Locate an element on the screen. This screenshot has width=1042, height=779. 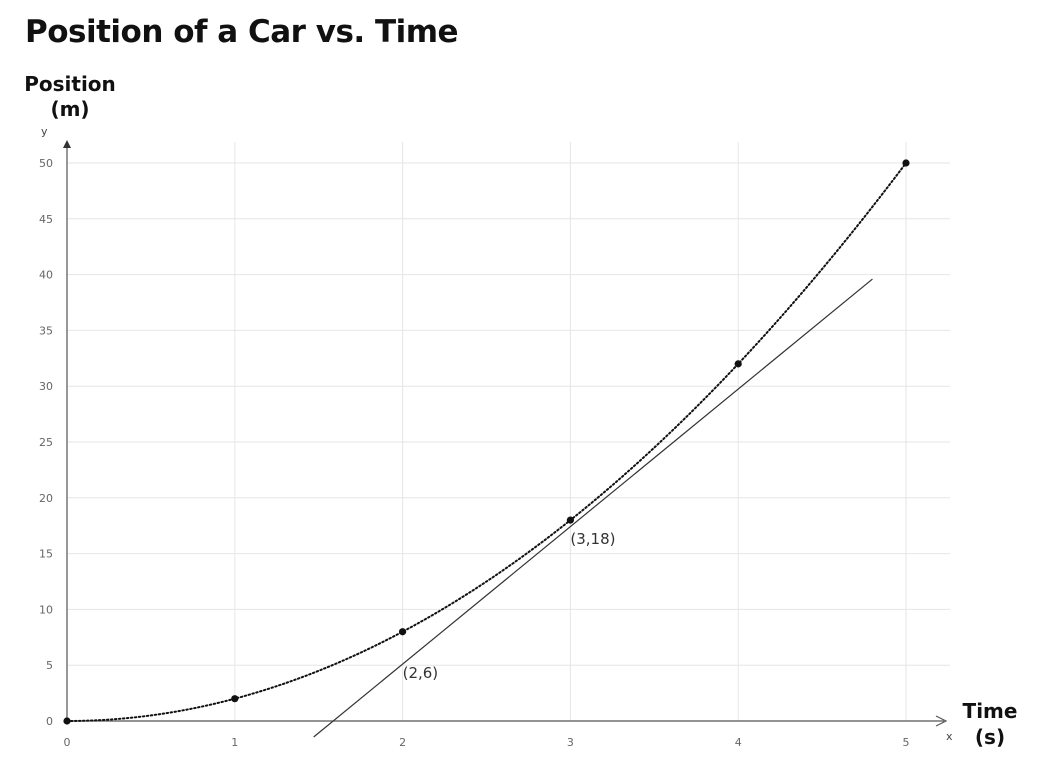
x-tick-label: 3 is located at coordinates (570, 742).